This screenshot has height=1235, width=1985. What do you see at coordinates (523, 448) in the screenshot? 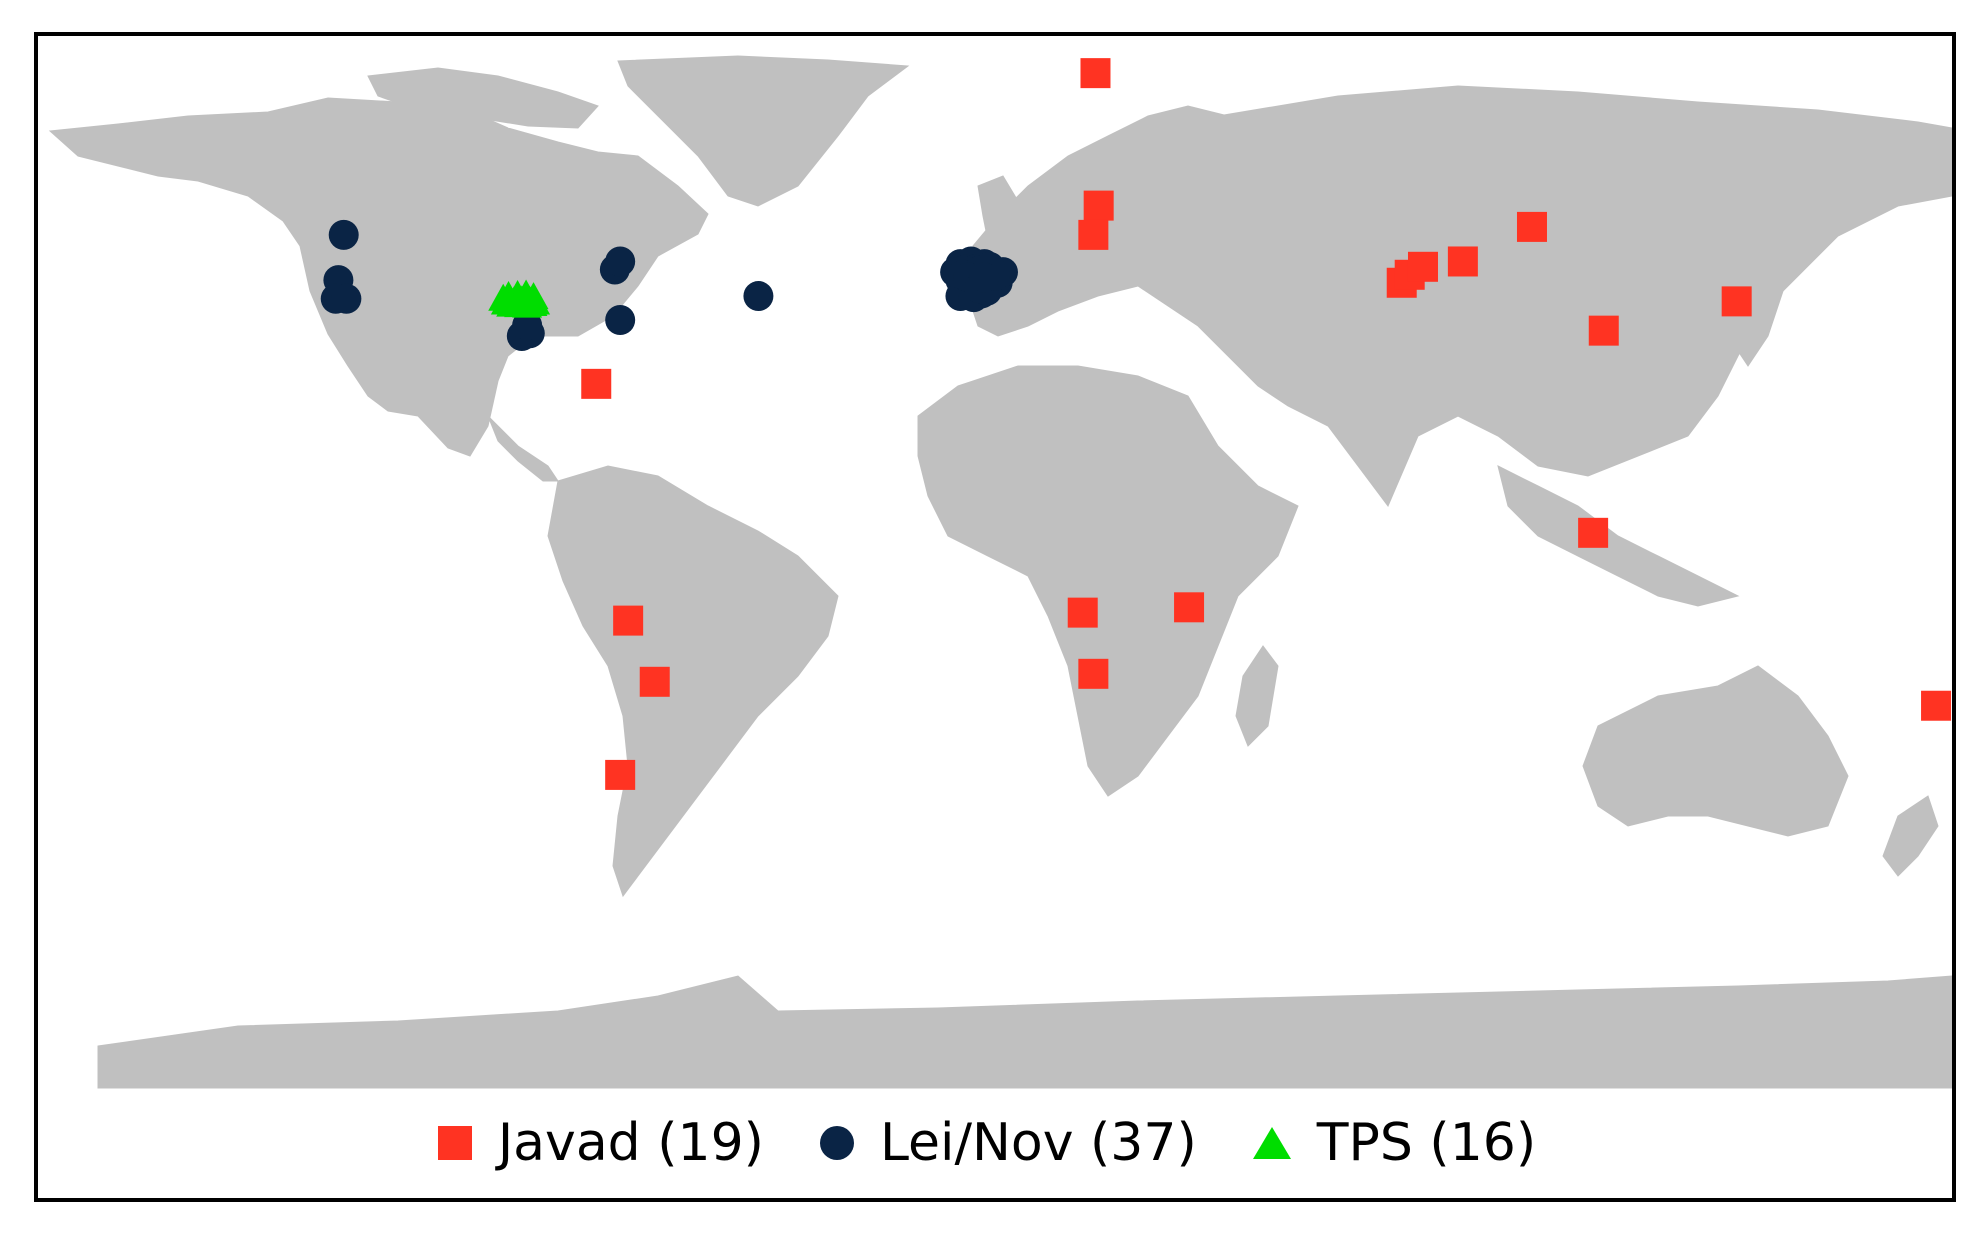
I see `central-america-land` at bounding box center [523, 448].